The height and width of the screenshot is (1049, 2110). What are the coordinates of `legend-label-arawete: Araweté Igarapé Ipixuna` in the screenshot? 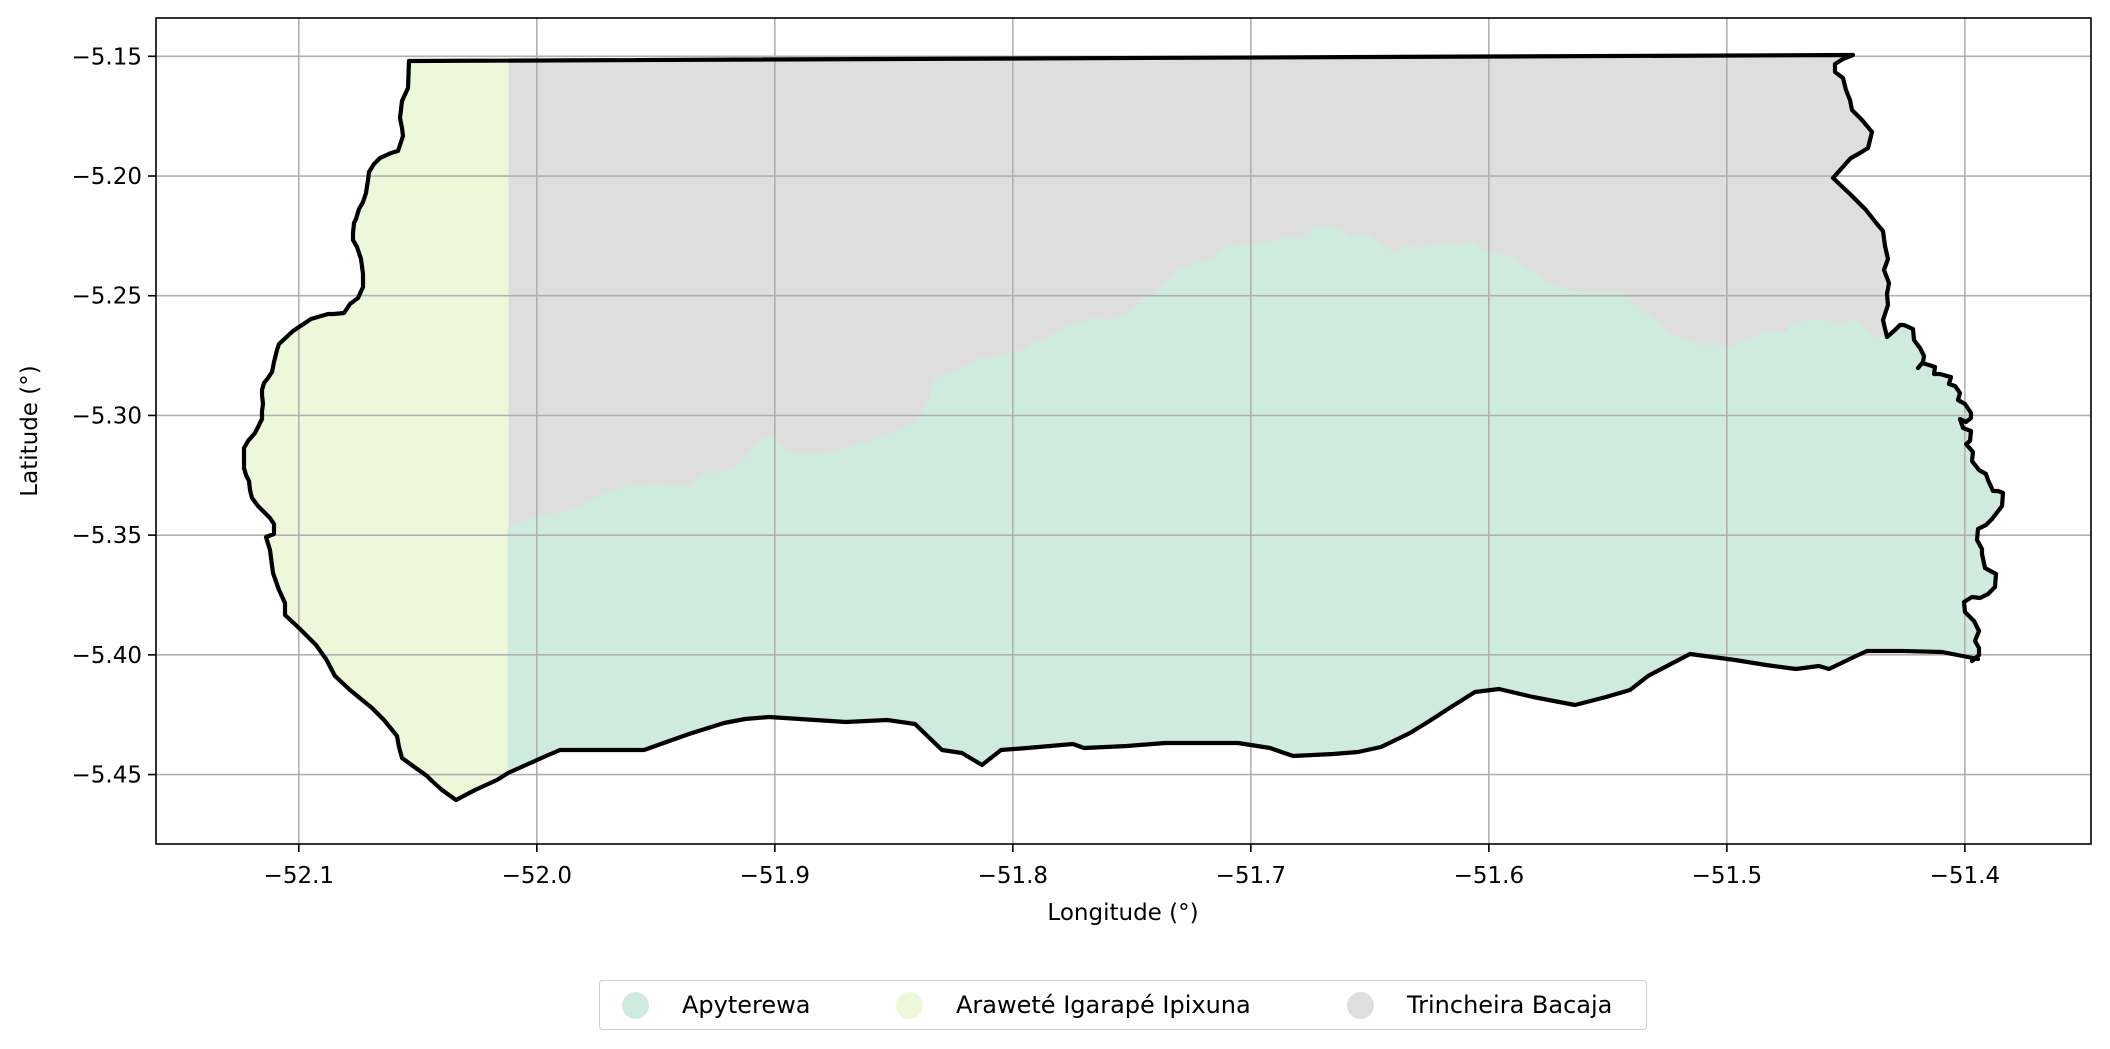 It's located at (1103, 1005).